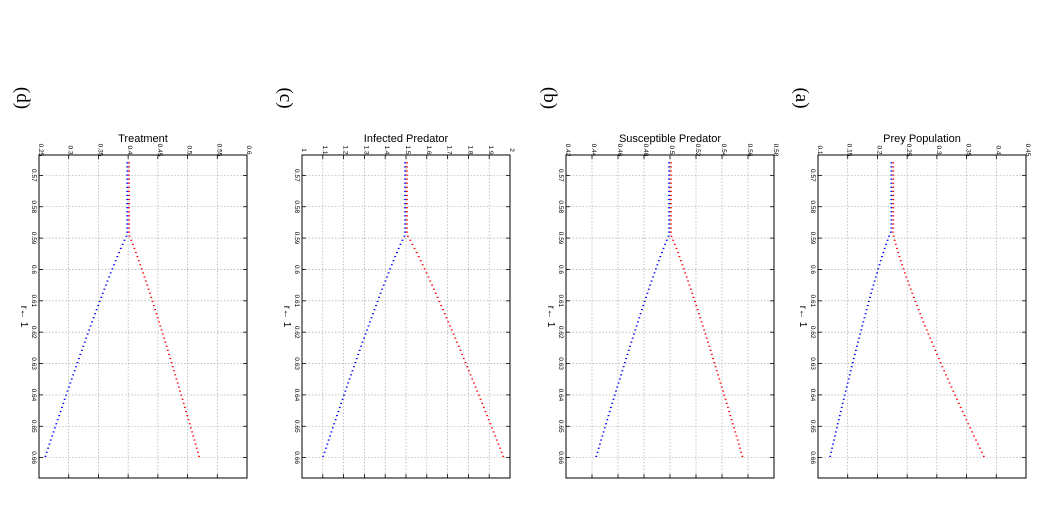 The image size is (1042, 522). What do you see at coordinates (296, 206) in the screenshot?
I see `x-tick-label: 0.58` at bounding box center [296, 206].